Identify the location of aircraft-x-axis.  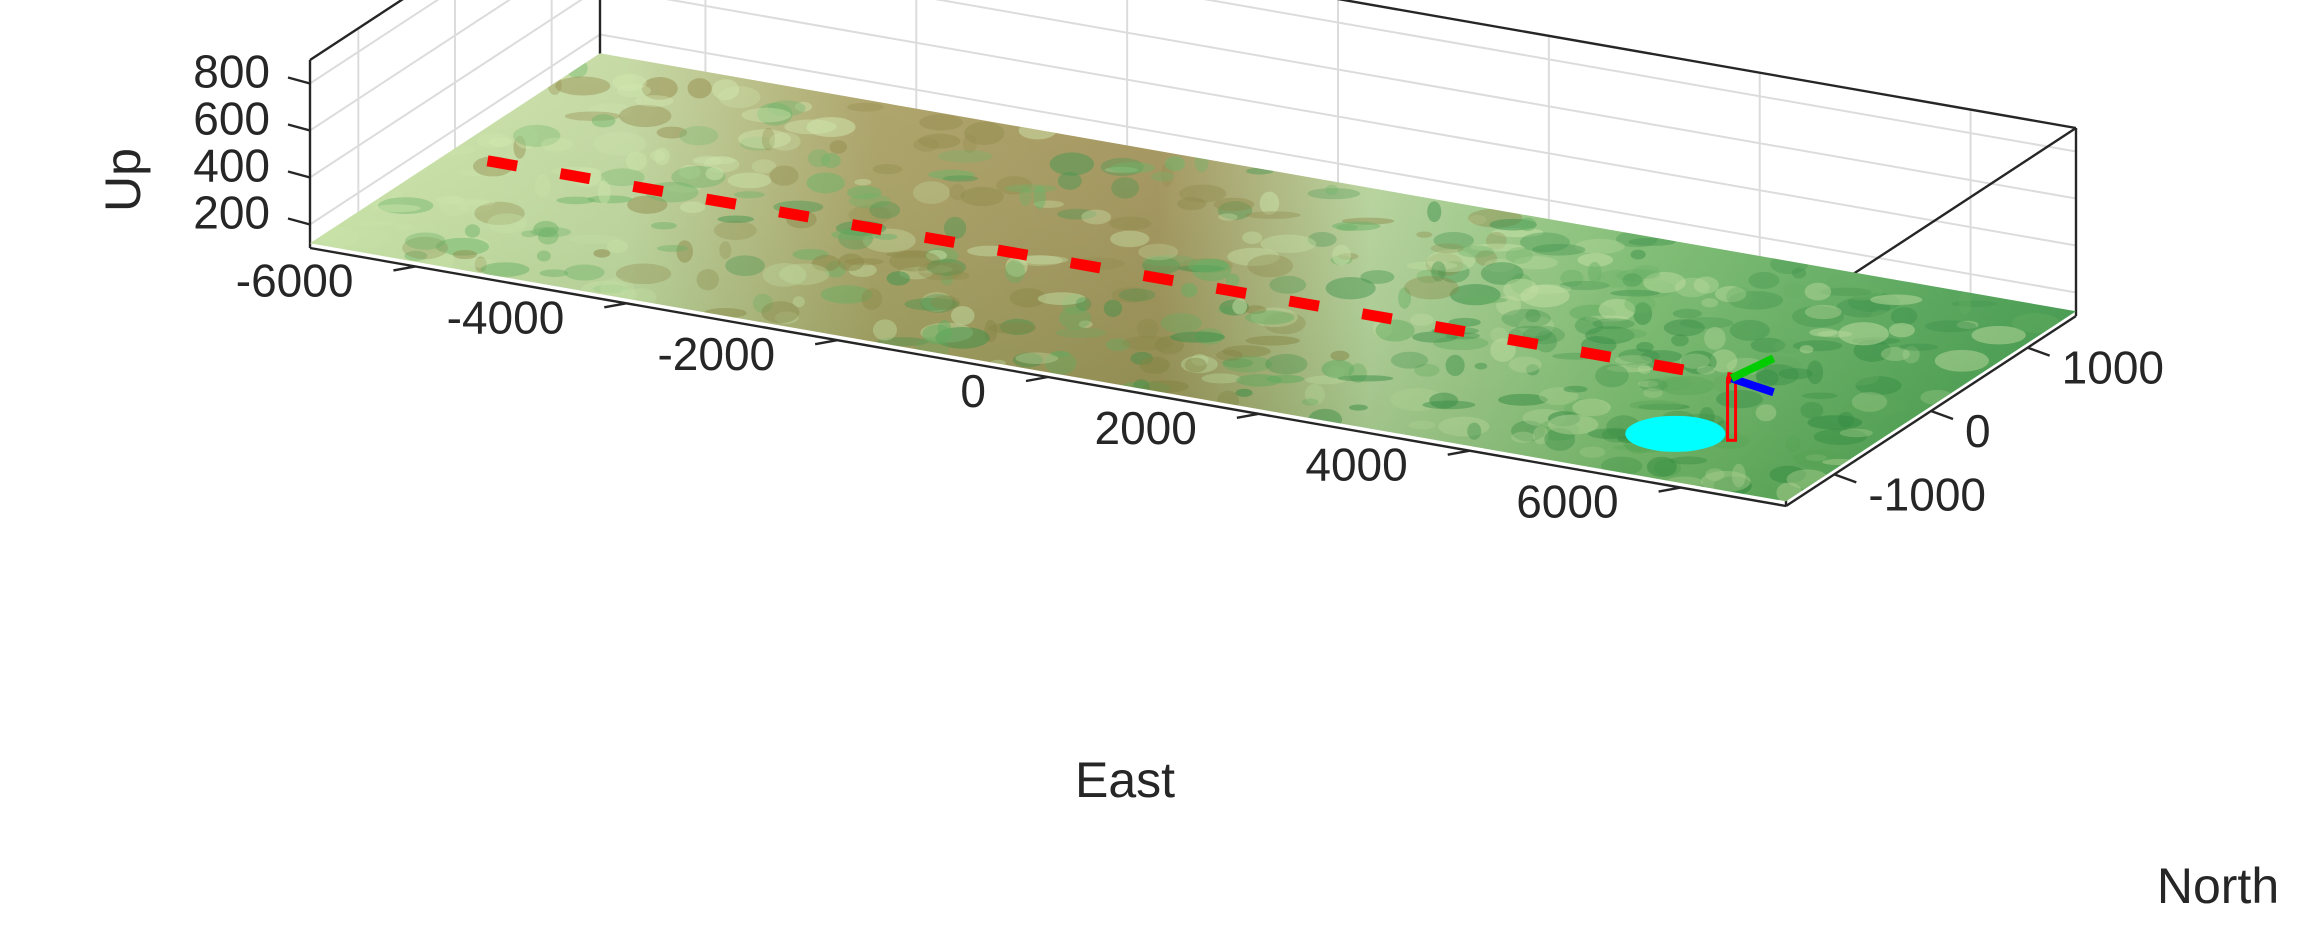
(1752, 368).